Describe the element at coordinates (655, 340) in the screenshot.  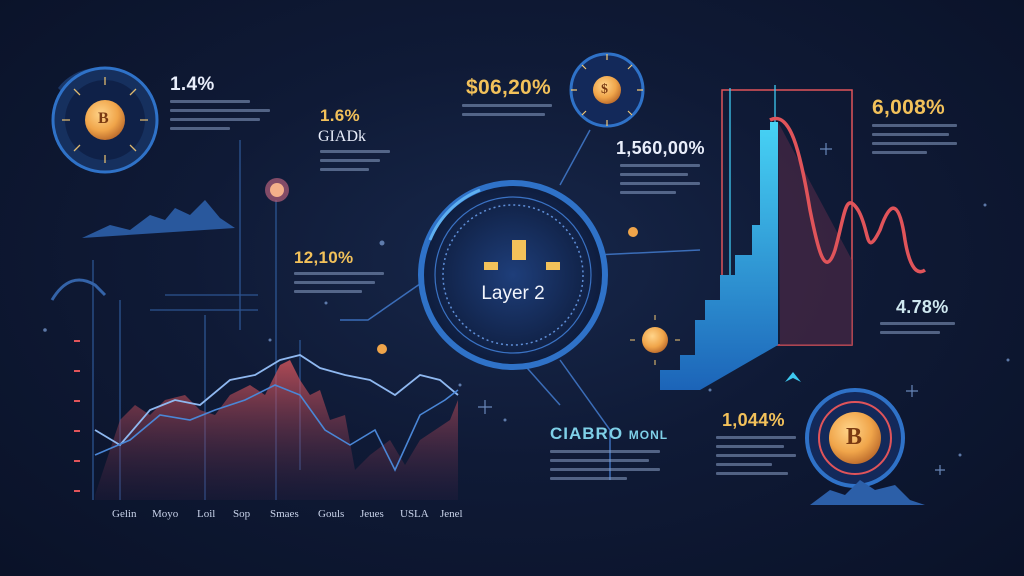
I see `mid-small-coin` at that location.